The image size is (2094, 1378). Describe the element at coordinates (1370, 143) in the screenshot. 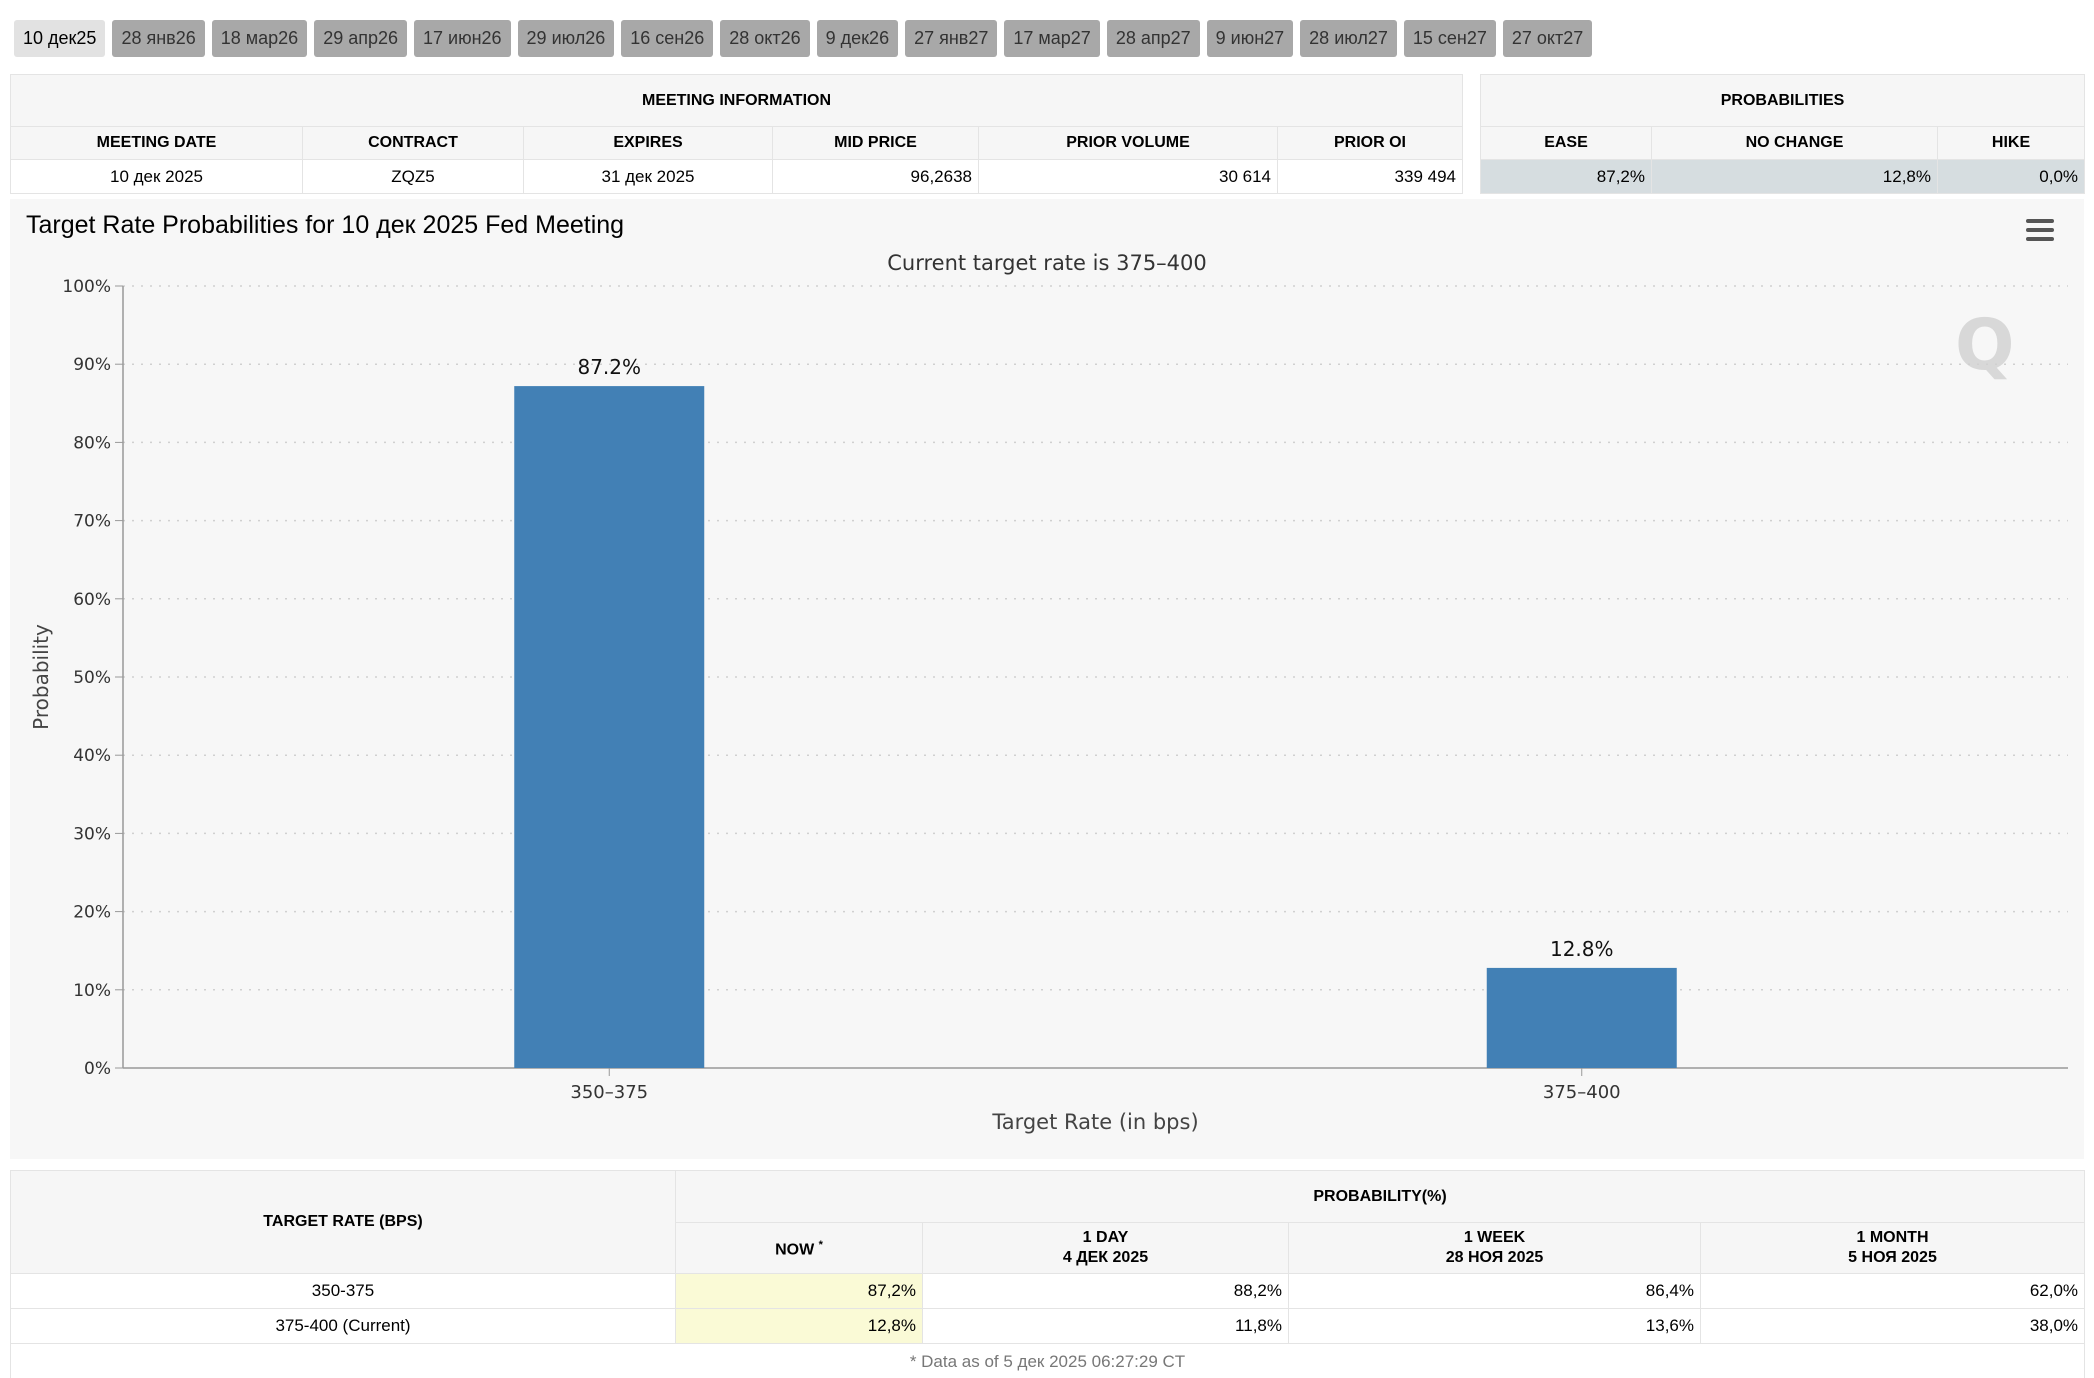

I see `col-prior-oi: PRIOR OI` at that location.